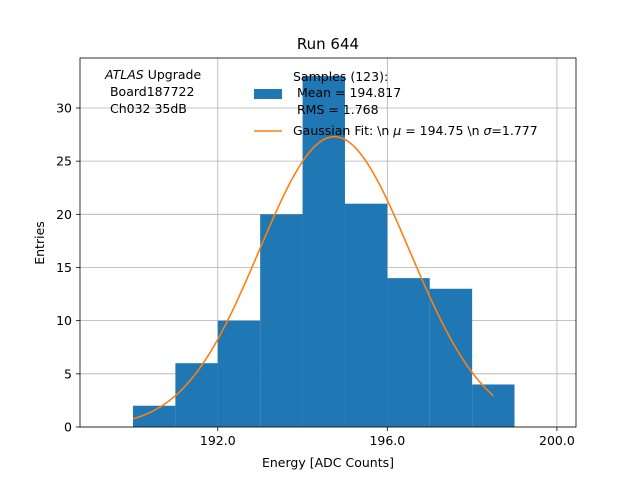 This screenshot has width=640, height=480. I want to click on y-axis-label: Entries, so click(39, 243).